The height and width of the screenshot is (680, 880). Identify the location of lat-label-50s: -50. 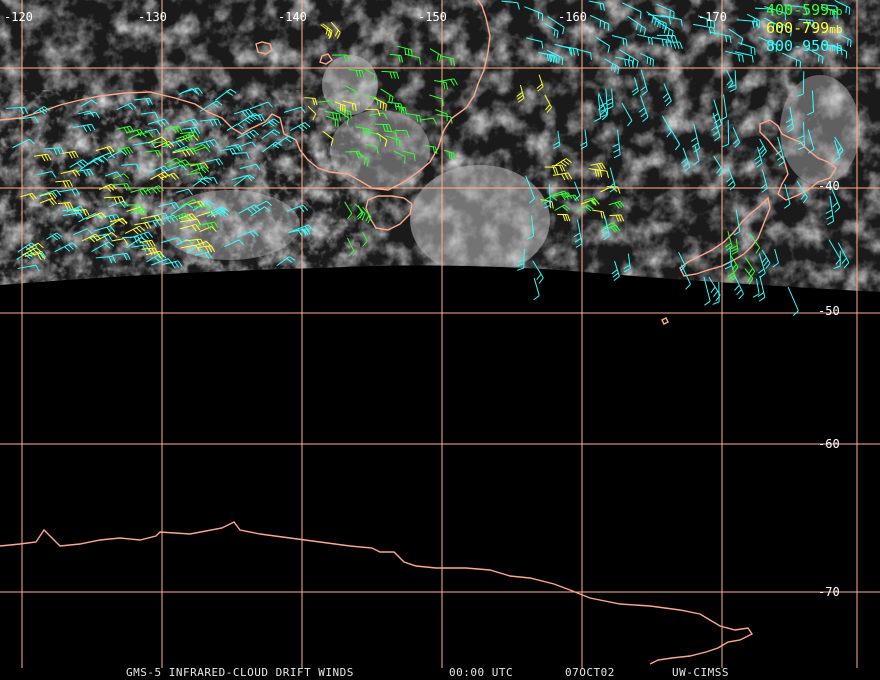
(829, 311).